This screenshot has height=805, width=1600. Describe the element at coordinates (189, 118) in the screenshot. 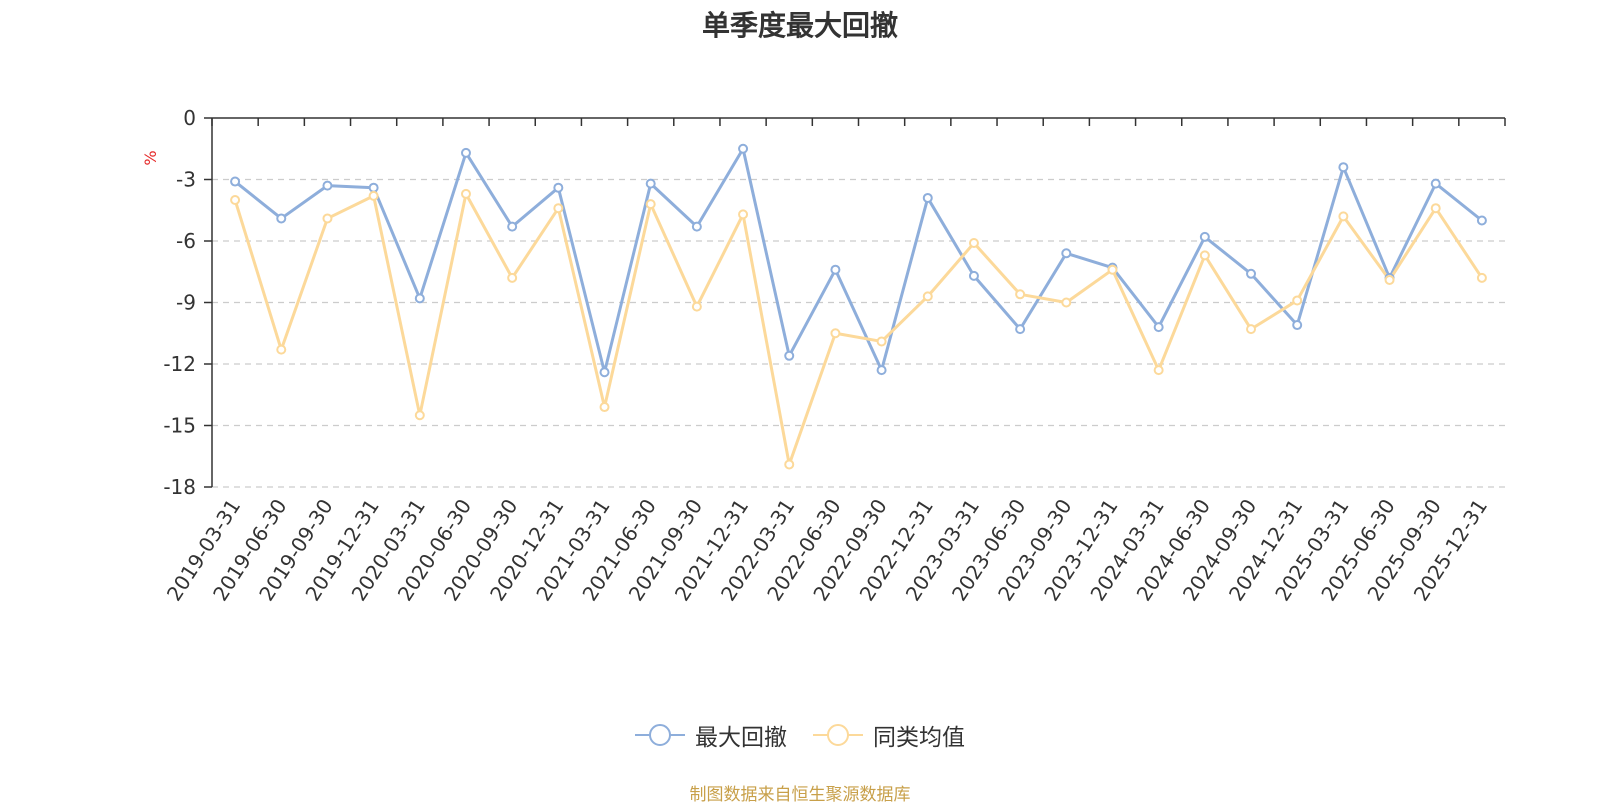

I see `y-tick-label: 0` at that location.